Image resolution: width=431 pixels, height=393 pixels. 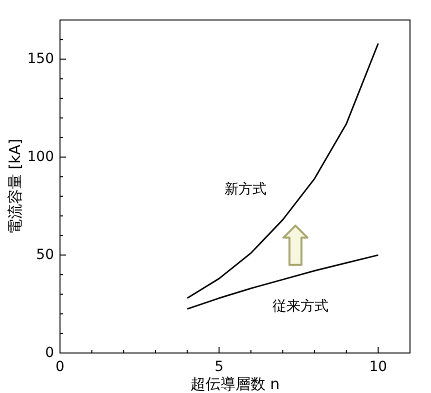 What do you see at coordinates (300, 306) in the screenshot?
I see `series-label: 従来方式` at bounding box center [300, 306].